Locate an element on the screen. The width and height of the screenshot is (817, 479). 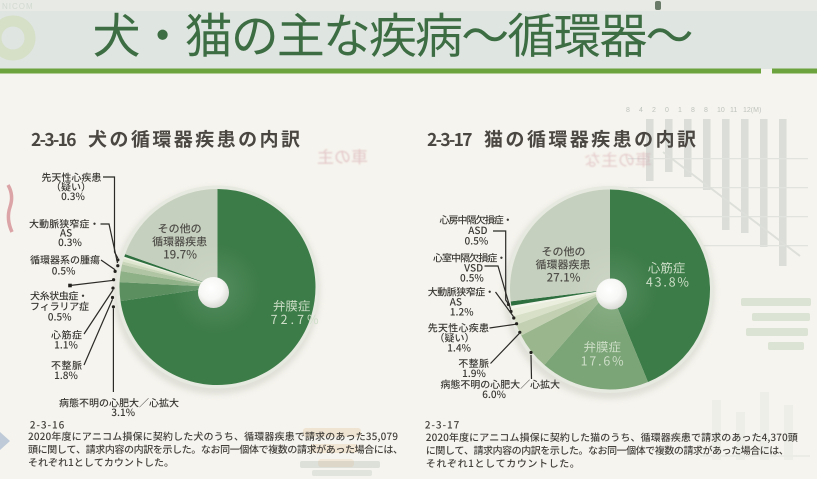
svg-text: 2 is located at coordinates (654, 110).